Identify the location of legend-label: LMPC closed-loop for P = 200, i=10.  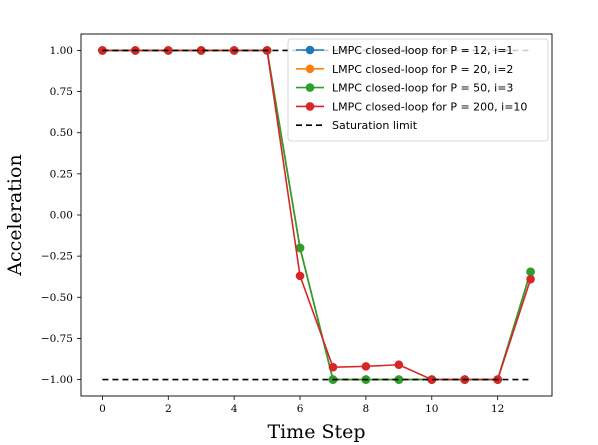
(429, 106).